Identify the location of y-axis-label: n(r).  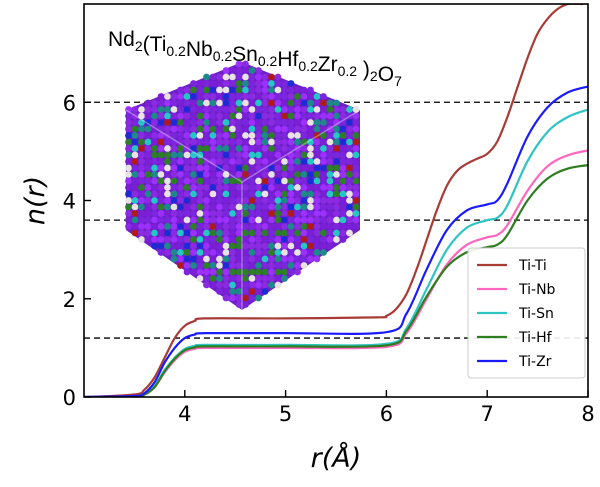
(35, 200).